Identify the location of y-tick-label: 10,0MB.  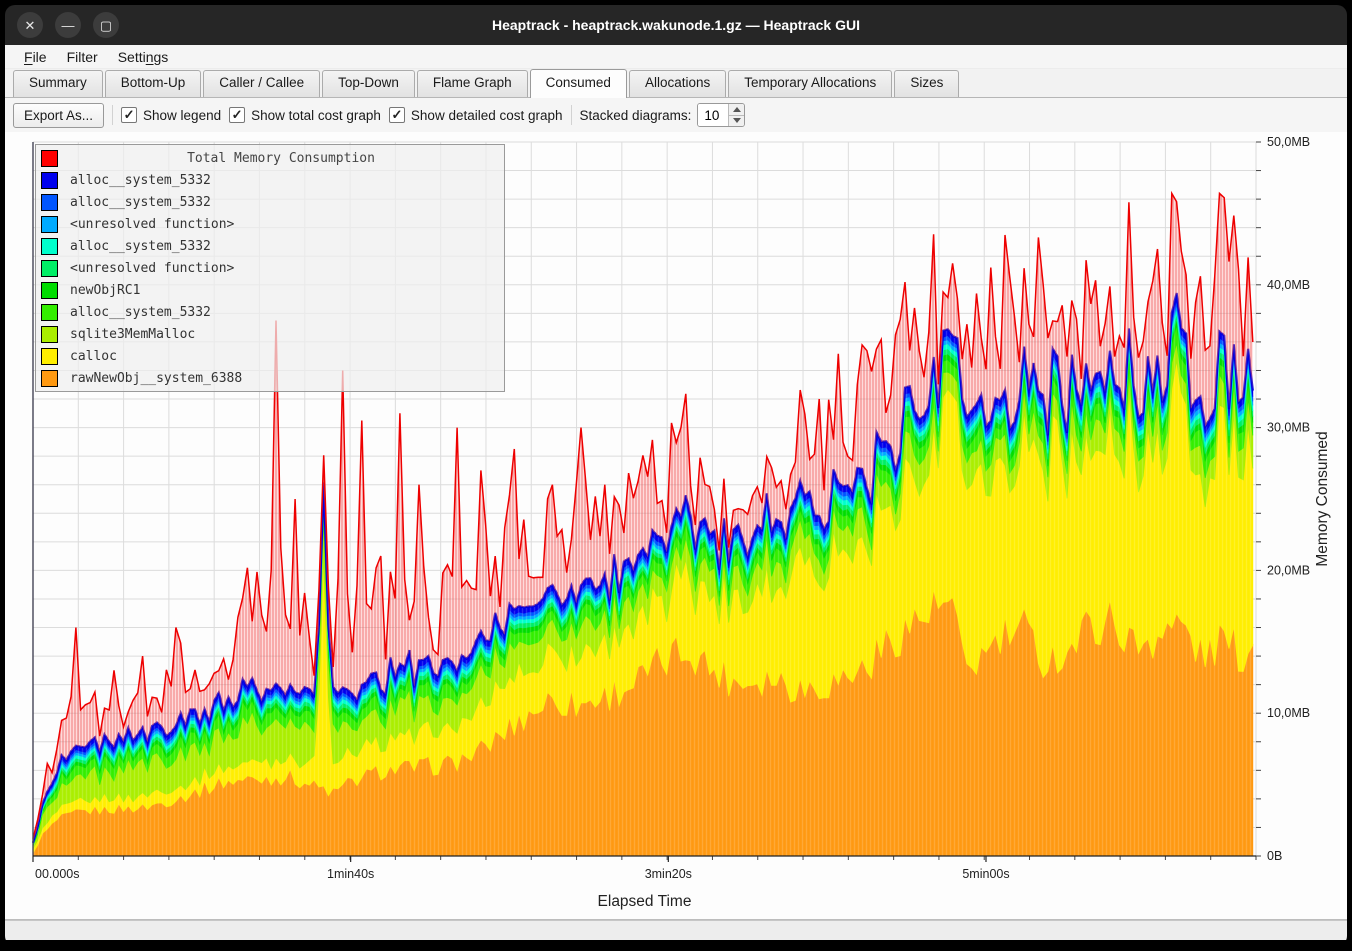
(1288, 713).